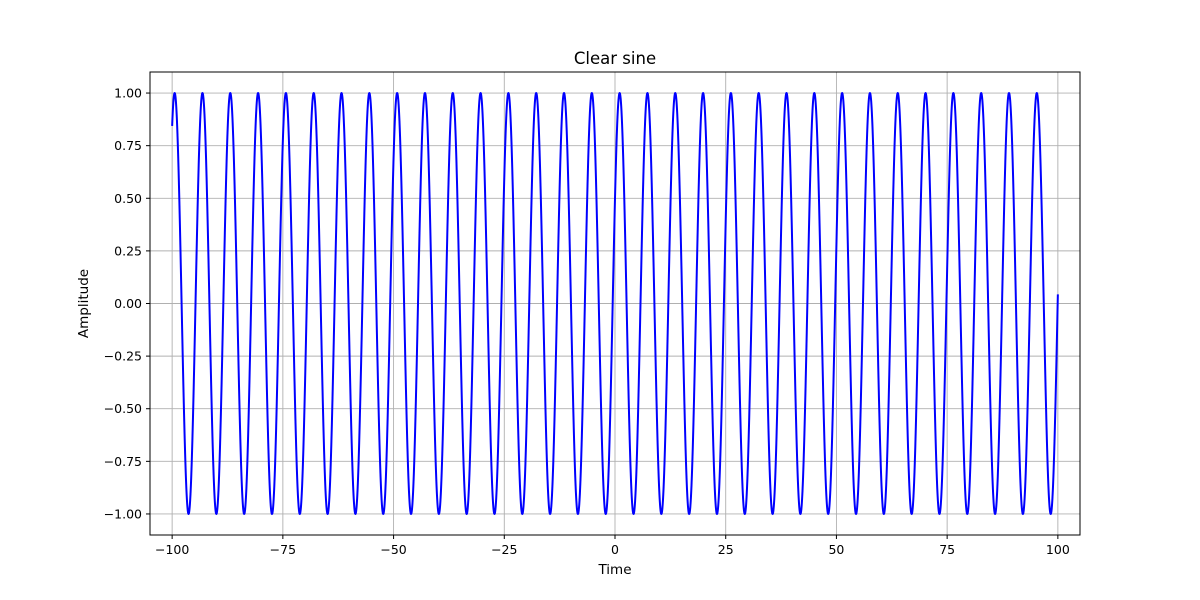 The image size is (1200, 600). What do you see at coordinates (128, 198) in the screenshot?
I see `y-tick-label: 0.50` at bounding box center [128, 198].